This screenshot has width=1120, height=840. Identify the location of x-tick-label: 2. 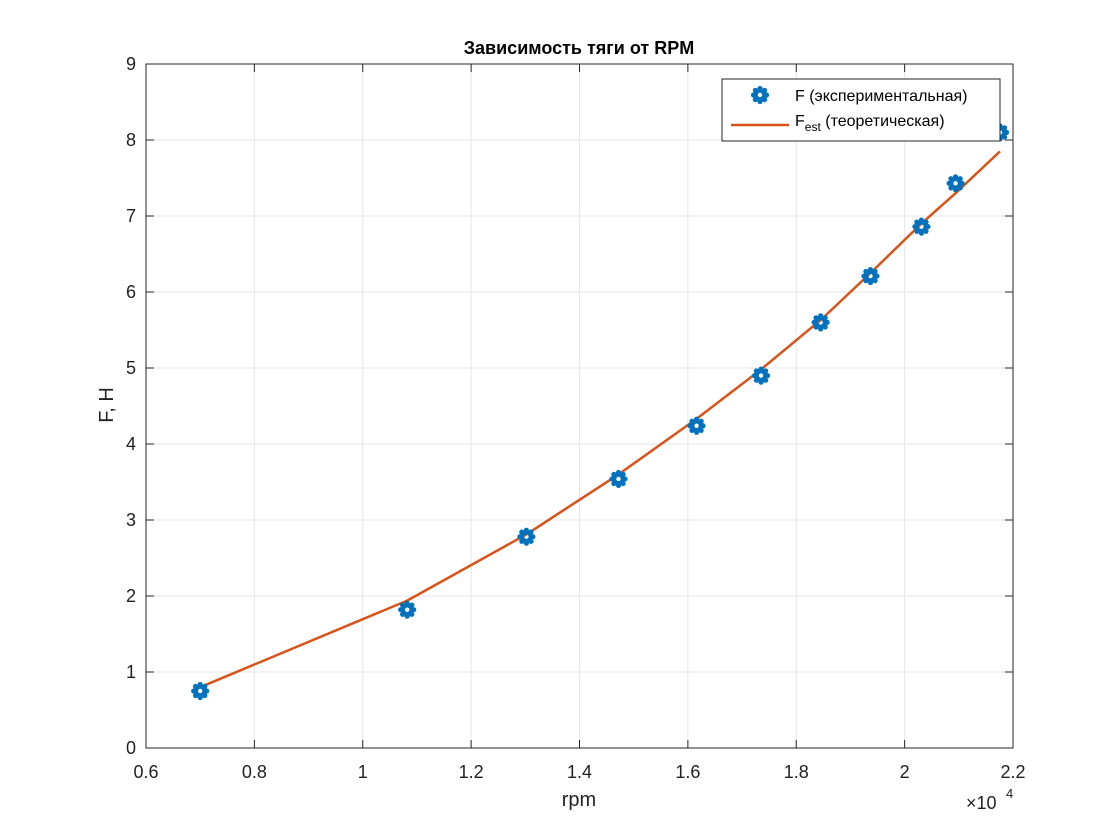
(905, 772).